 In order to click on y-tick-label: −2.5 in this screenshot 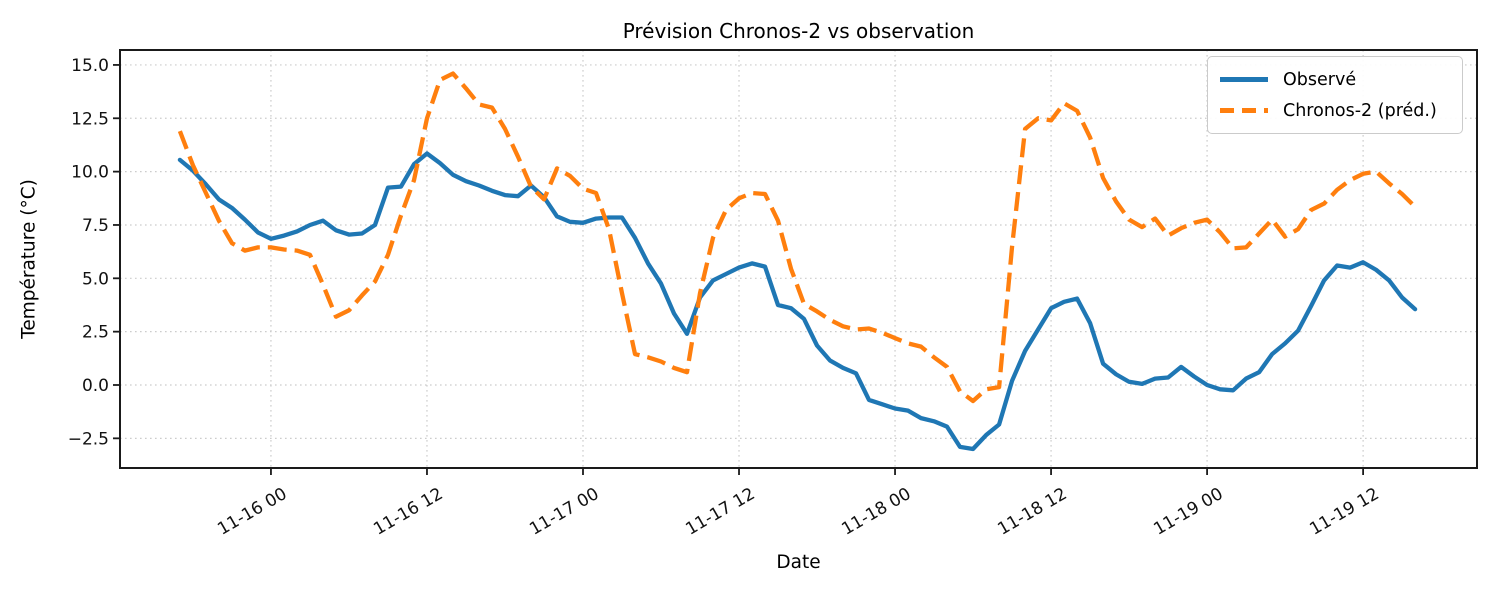, I will do `click(88, 439)`.